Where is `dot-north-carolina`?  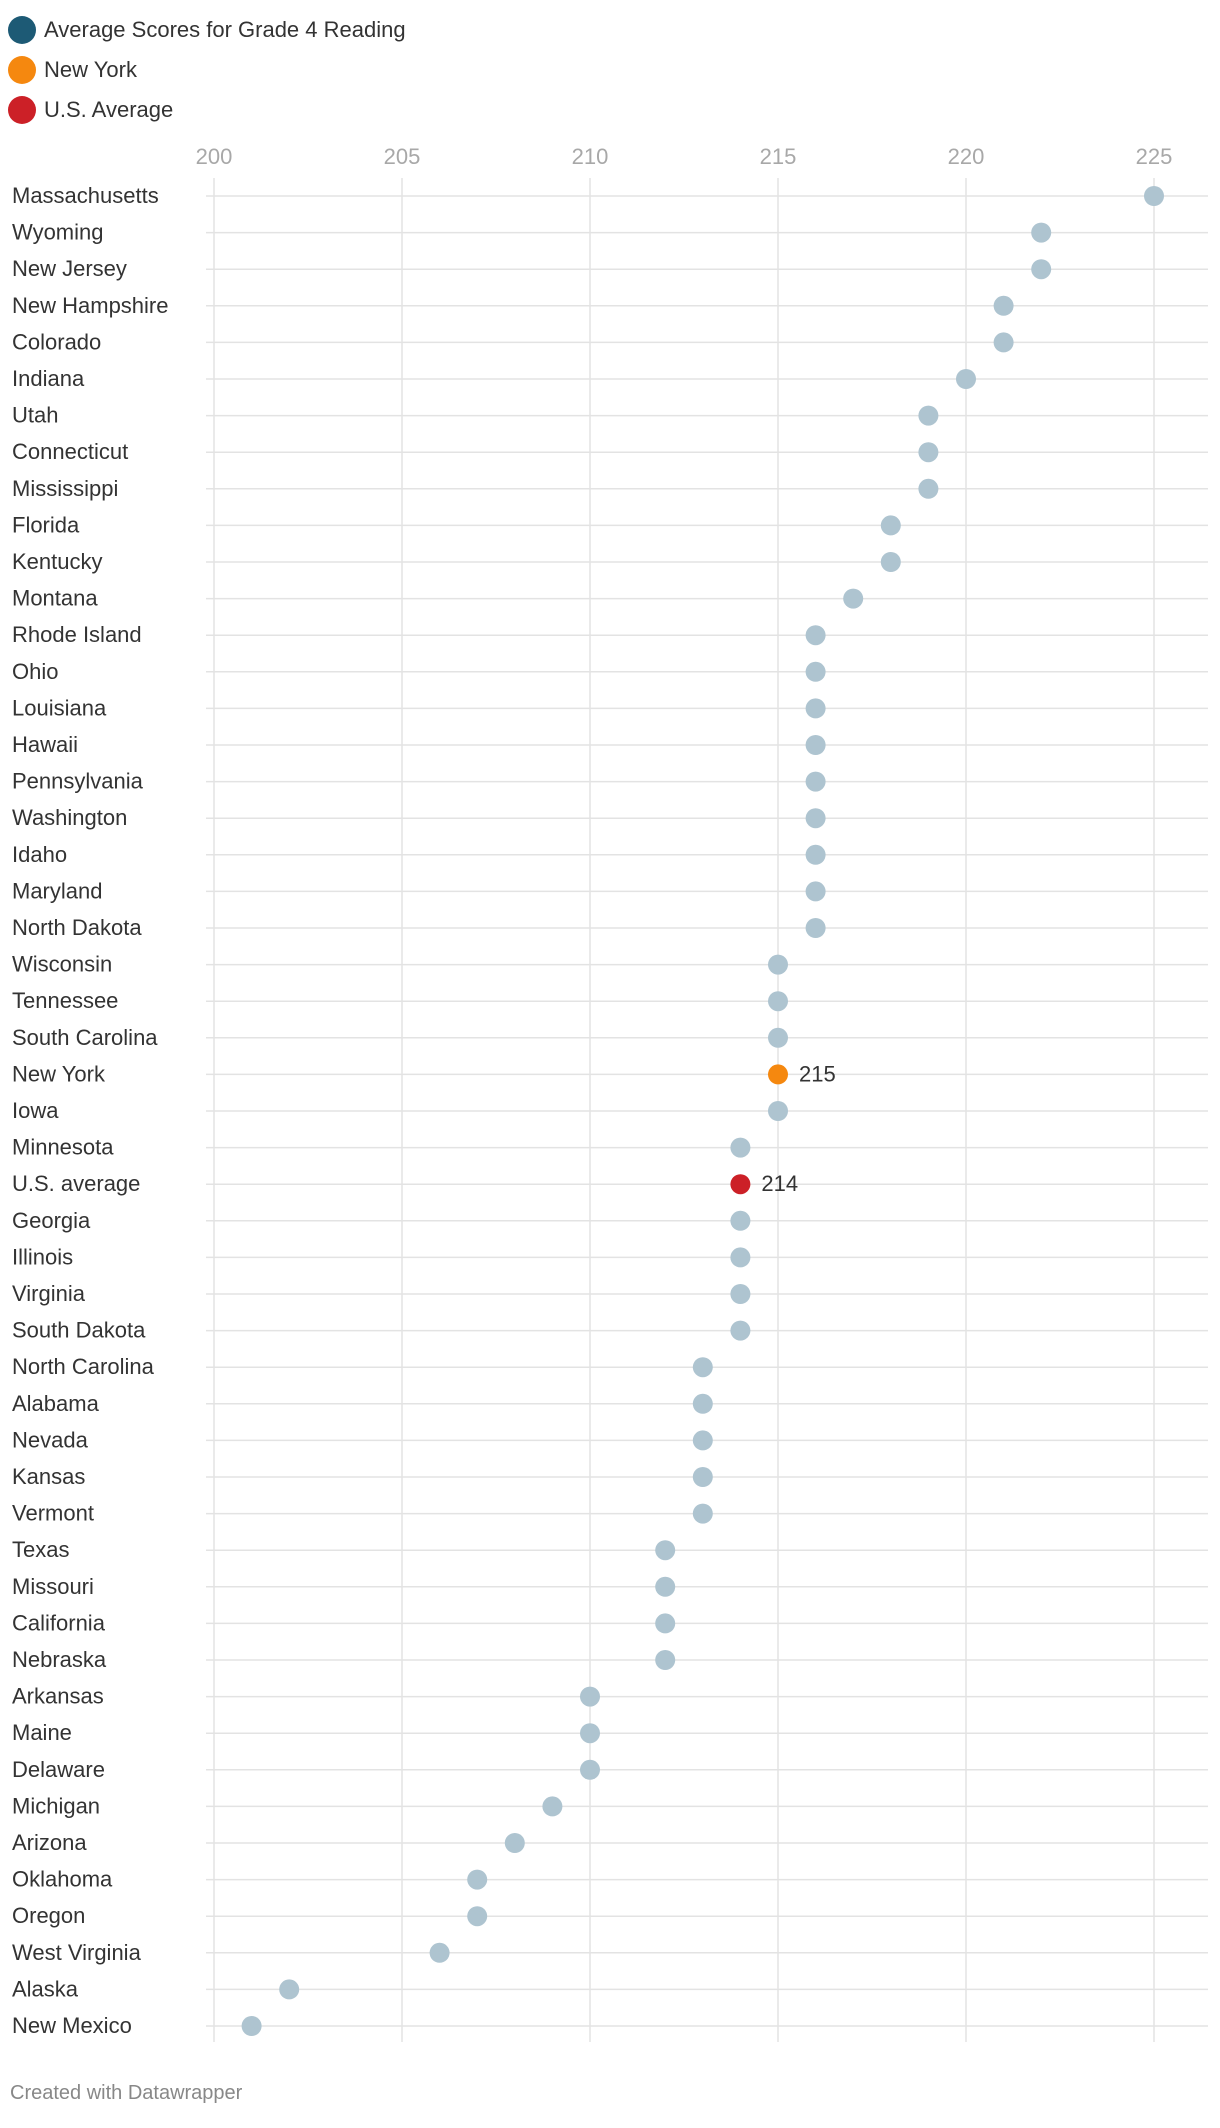
dot-north-carolina is located at coordinates (702, 1367).